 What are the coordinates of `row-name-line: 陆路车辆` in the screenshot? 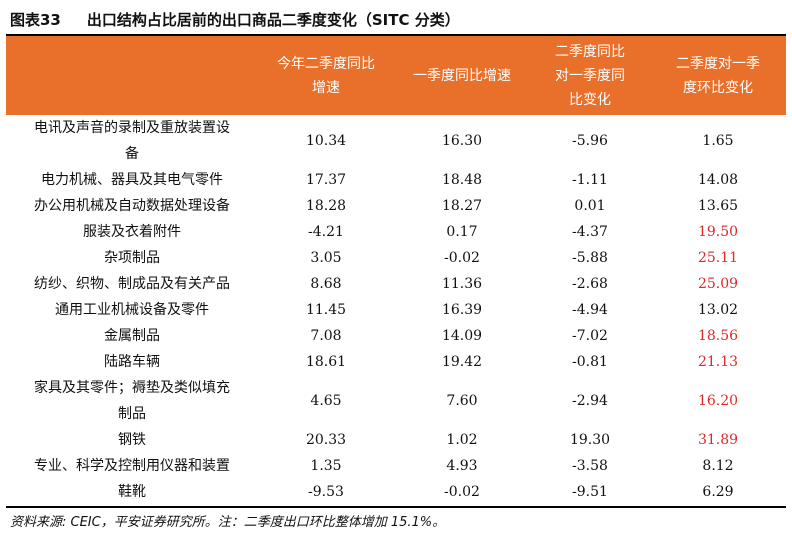 It's located at (132, 362).